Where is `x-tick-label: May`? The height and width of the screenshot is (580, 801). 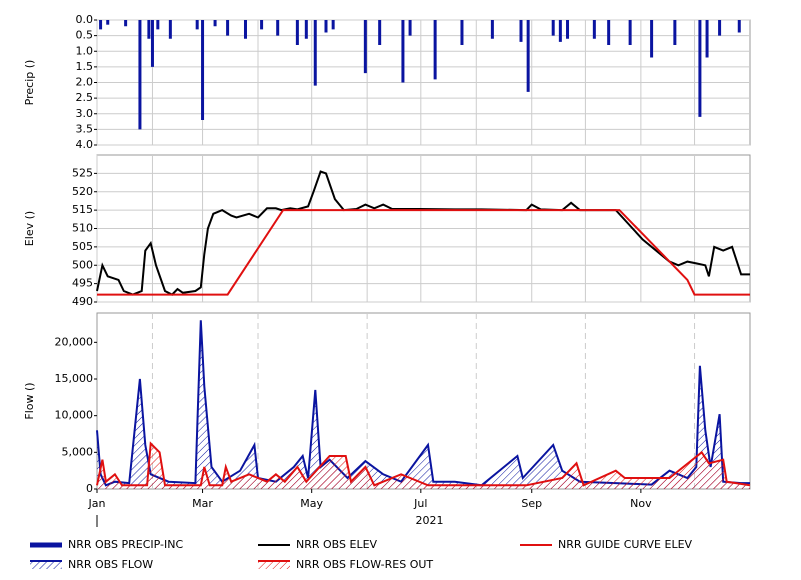 x-tick-label: May is located at coordinates (311, 503).